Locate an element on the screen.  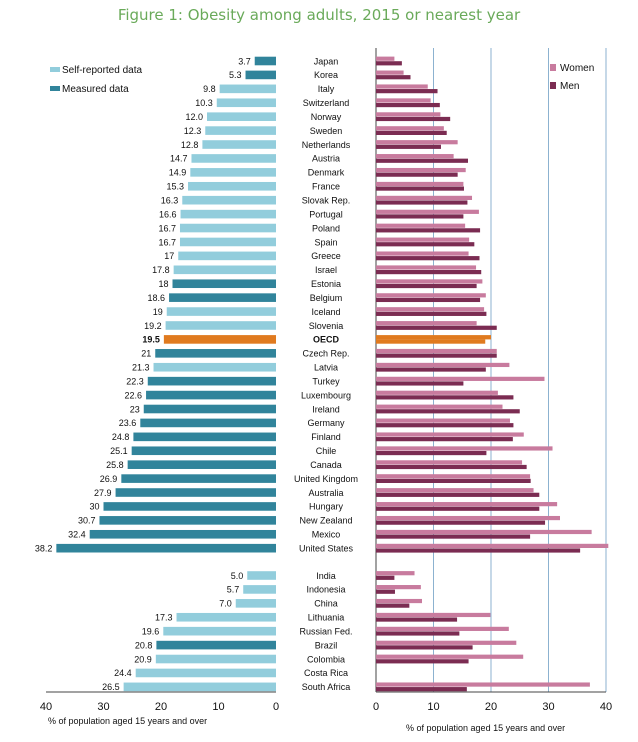
right-tick-30: 30 is located at coordinates (548, 707).